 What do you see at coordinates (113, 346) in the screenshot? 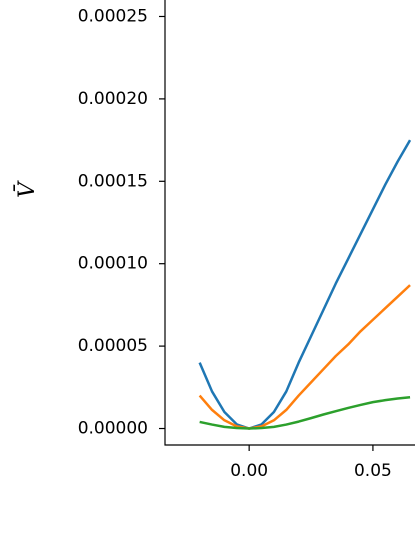
I see `y-tick-label: 0.00005` at bounding box center [113, 346].